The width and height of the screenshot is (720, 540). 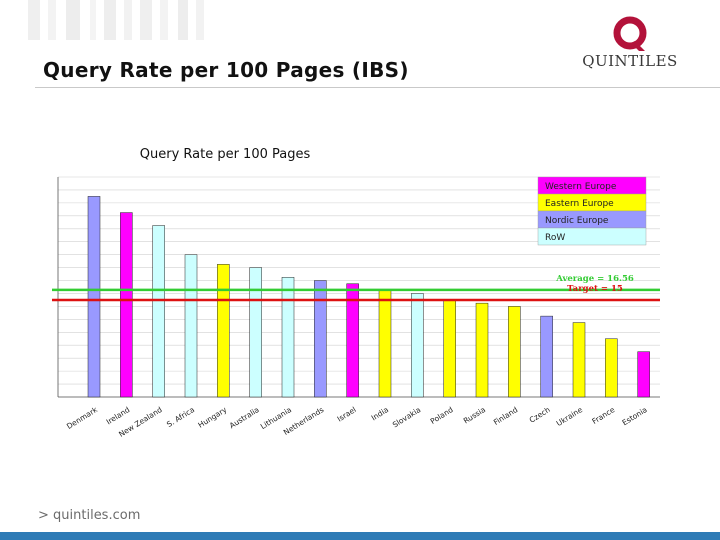 What do you see at coordinates (89, 515) in the screenshot?
I see `footer-link: > quintiles.com` at bounding box center [89, 515].